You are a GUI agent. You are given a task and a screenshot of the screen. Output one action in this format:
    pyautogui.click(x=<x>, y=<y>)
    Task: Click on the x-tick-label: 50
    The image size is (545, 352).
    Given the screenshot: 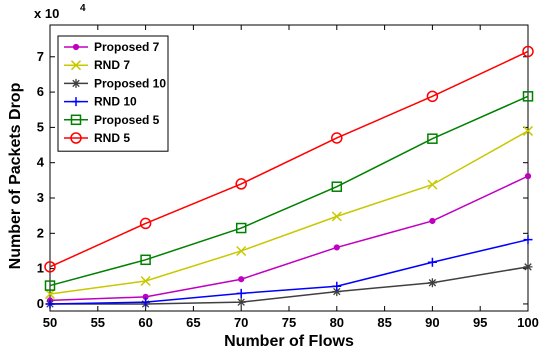 What is the action you would take?
    pyautogui.click(x=50, y=322)
    